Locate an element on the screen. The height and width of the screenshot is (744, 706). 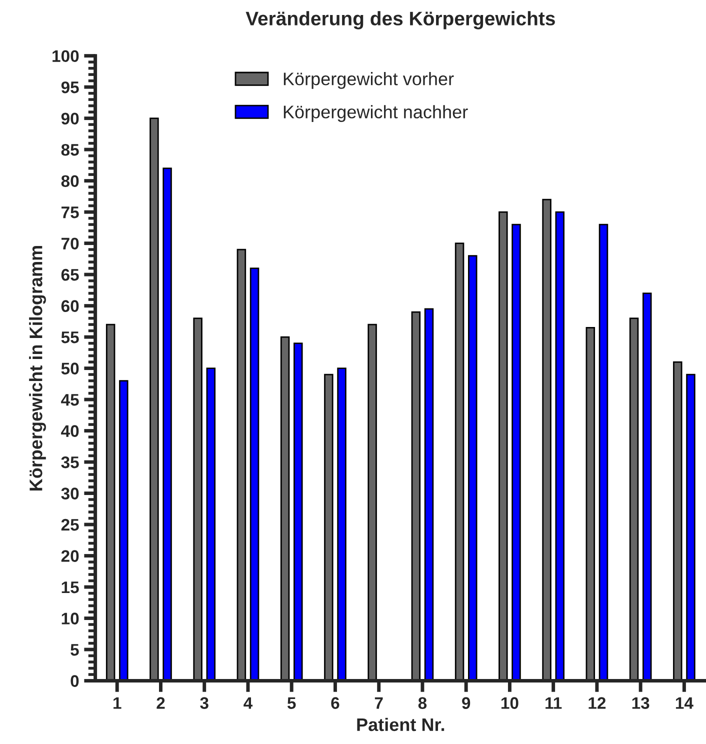
chart-title: Veränderung des Körpergewichts is located at coordinates (400, 20).